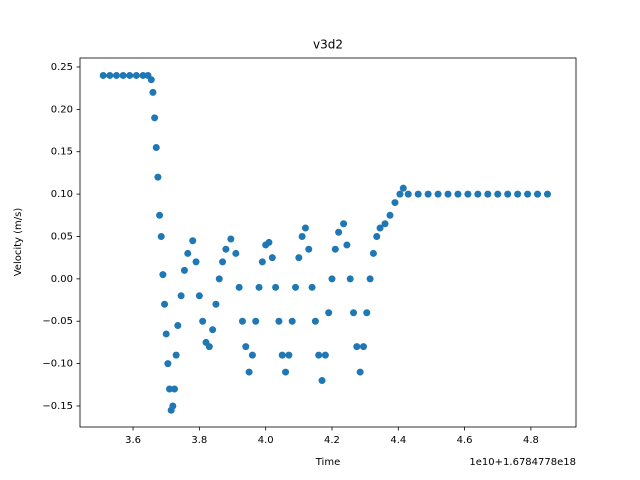 The image size is (640, 480). I want to click on x-offset-label: 1e10+1.6784778e18, so click(522, 462).